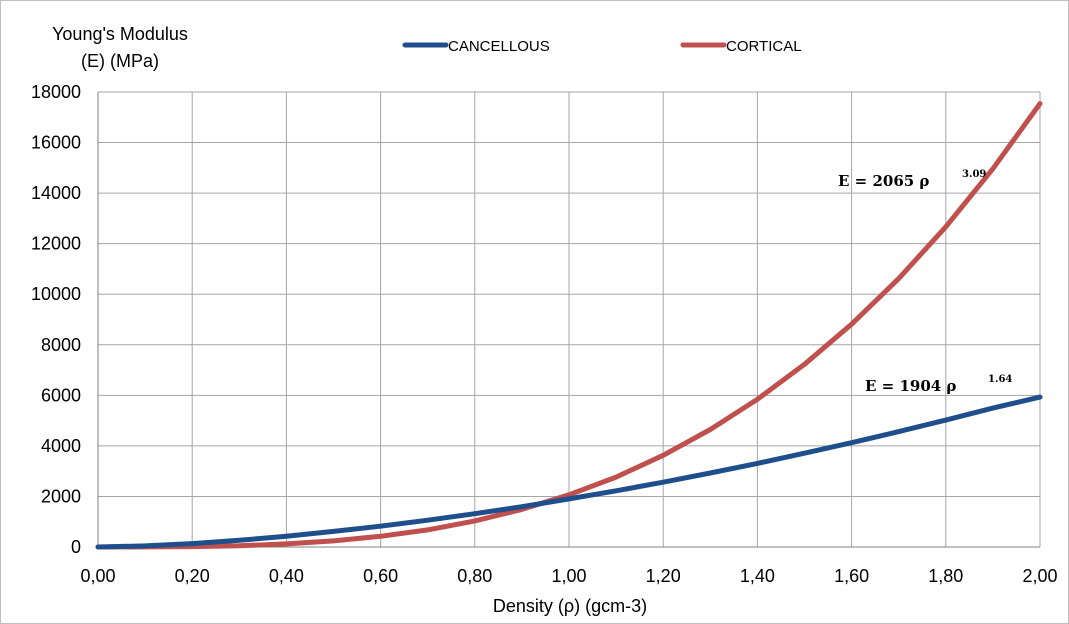  I want to click on equation-cortical-base: E = 2065 ρ, so click(883, 181).